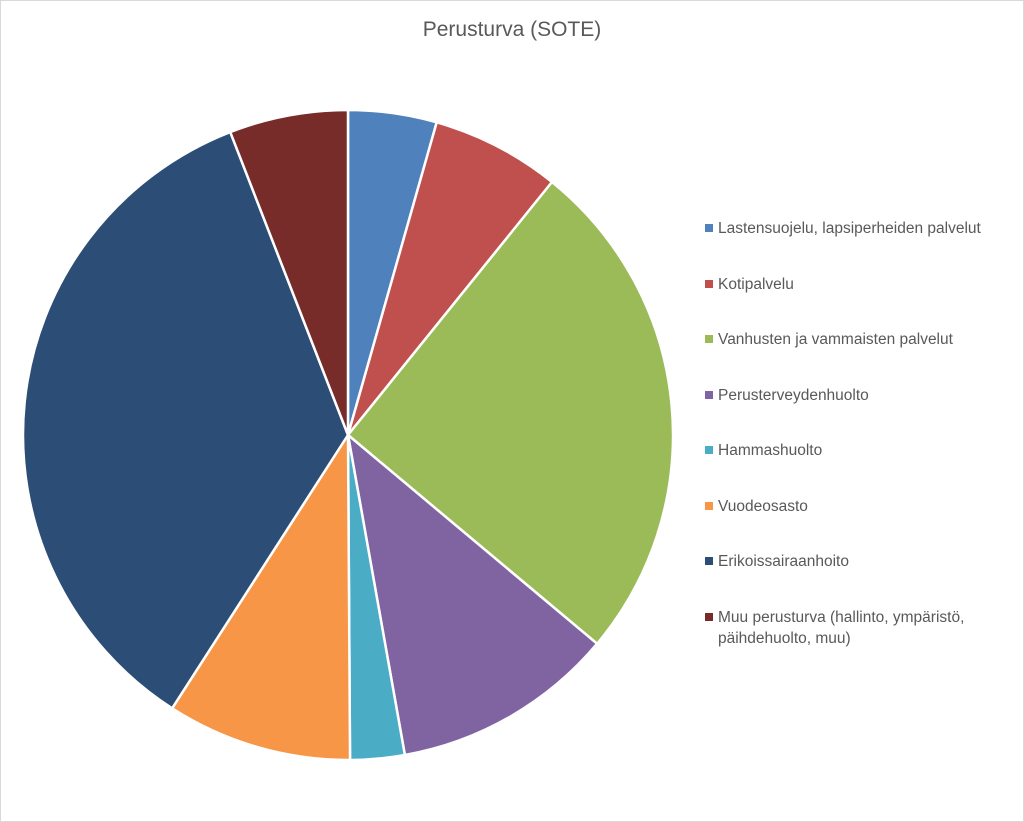 The width and height of the screenshot is (1024, 822). What do you see at coordinates (783, 561) in the screenshot?
I see `legend-label: Erikoissairaanhoito` at bounding box center [783, 561].